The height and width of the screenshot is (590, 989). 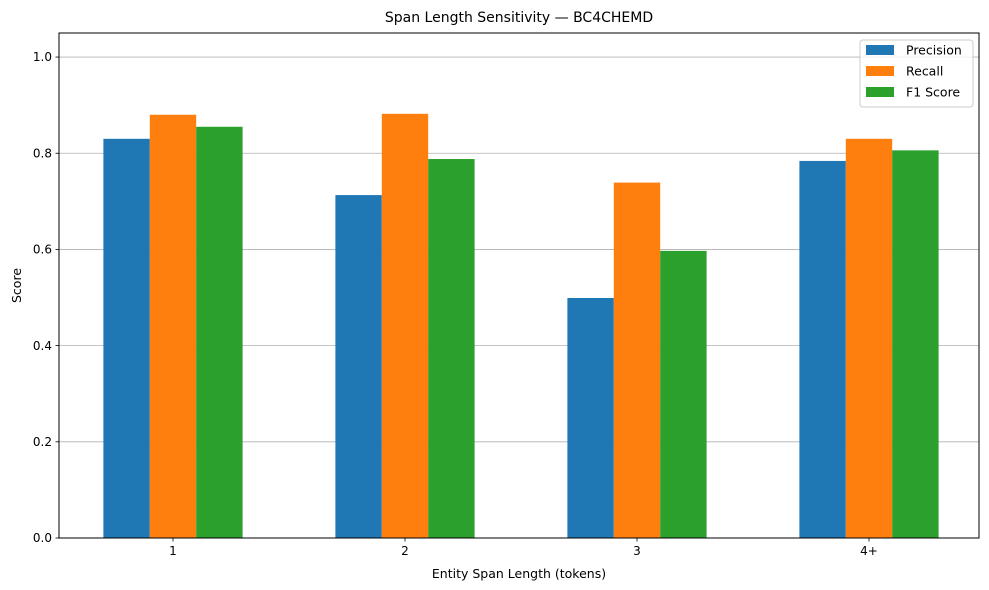 I want to click on x-tick-label: 3, so click(x=637, y=551).